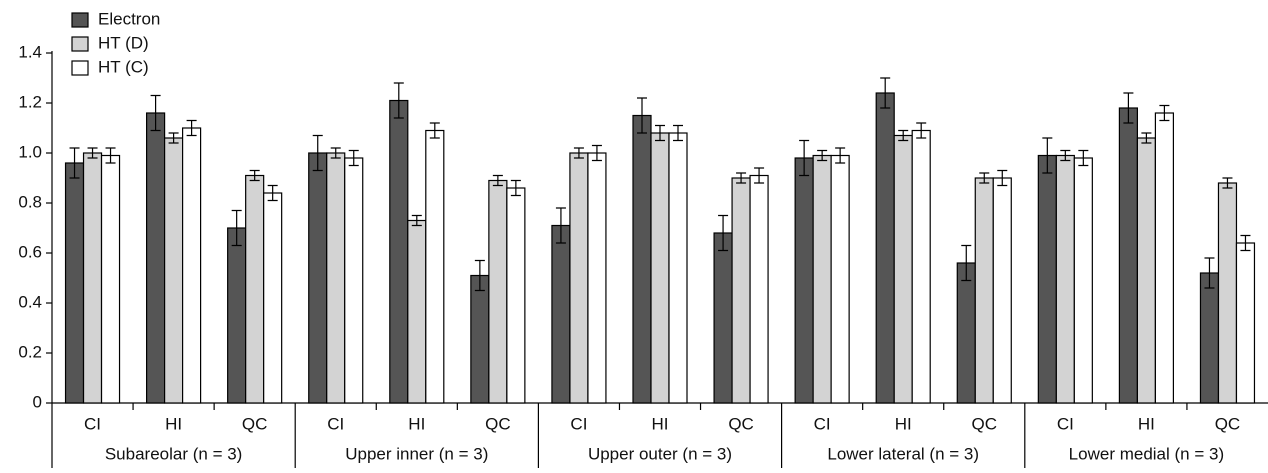 This screenshot has height=473, width=1268. What do you see at coordinates (416, 453) in the screenshot?
I see `group-label: Upper inner (n = 3)` at bounding box center [416, 453].